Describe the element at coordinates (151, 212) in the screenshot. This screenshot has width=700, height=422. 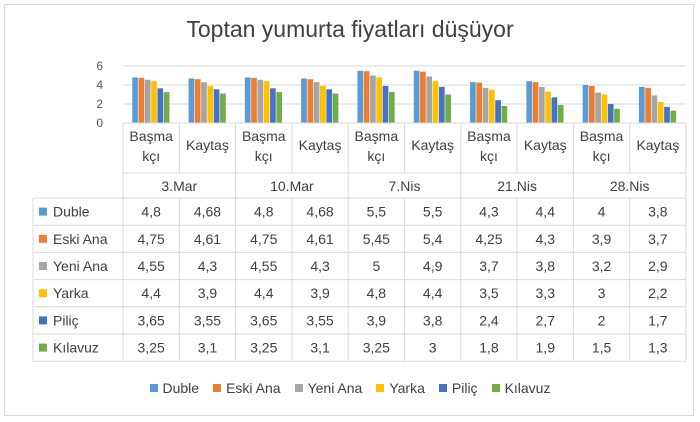
I see `table-cell-value: 4,8` at that location.